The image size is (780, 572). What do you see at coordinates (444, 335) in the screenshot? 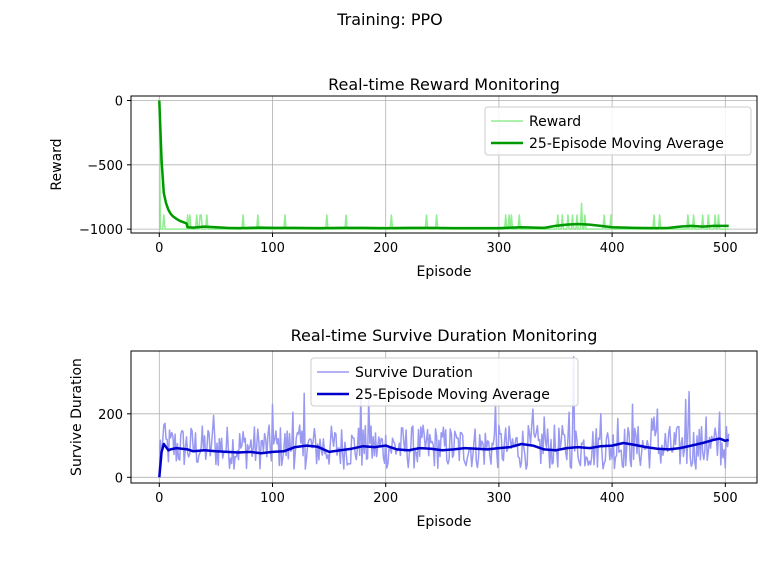
I see `chart-title: Real-time Survive Duration Monitoring` at bounding box center [444, 335].